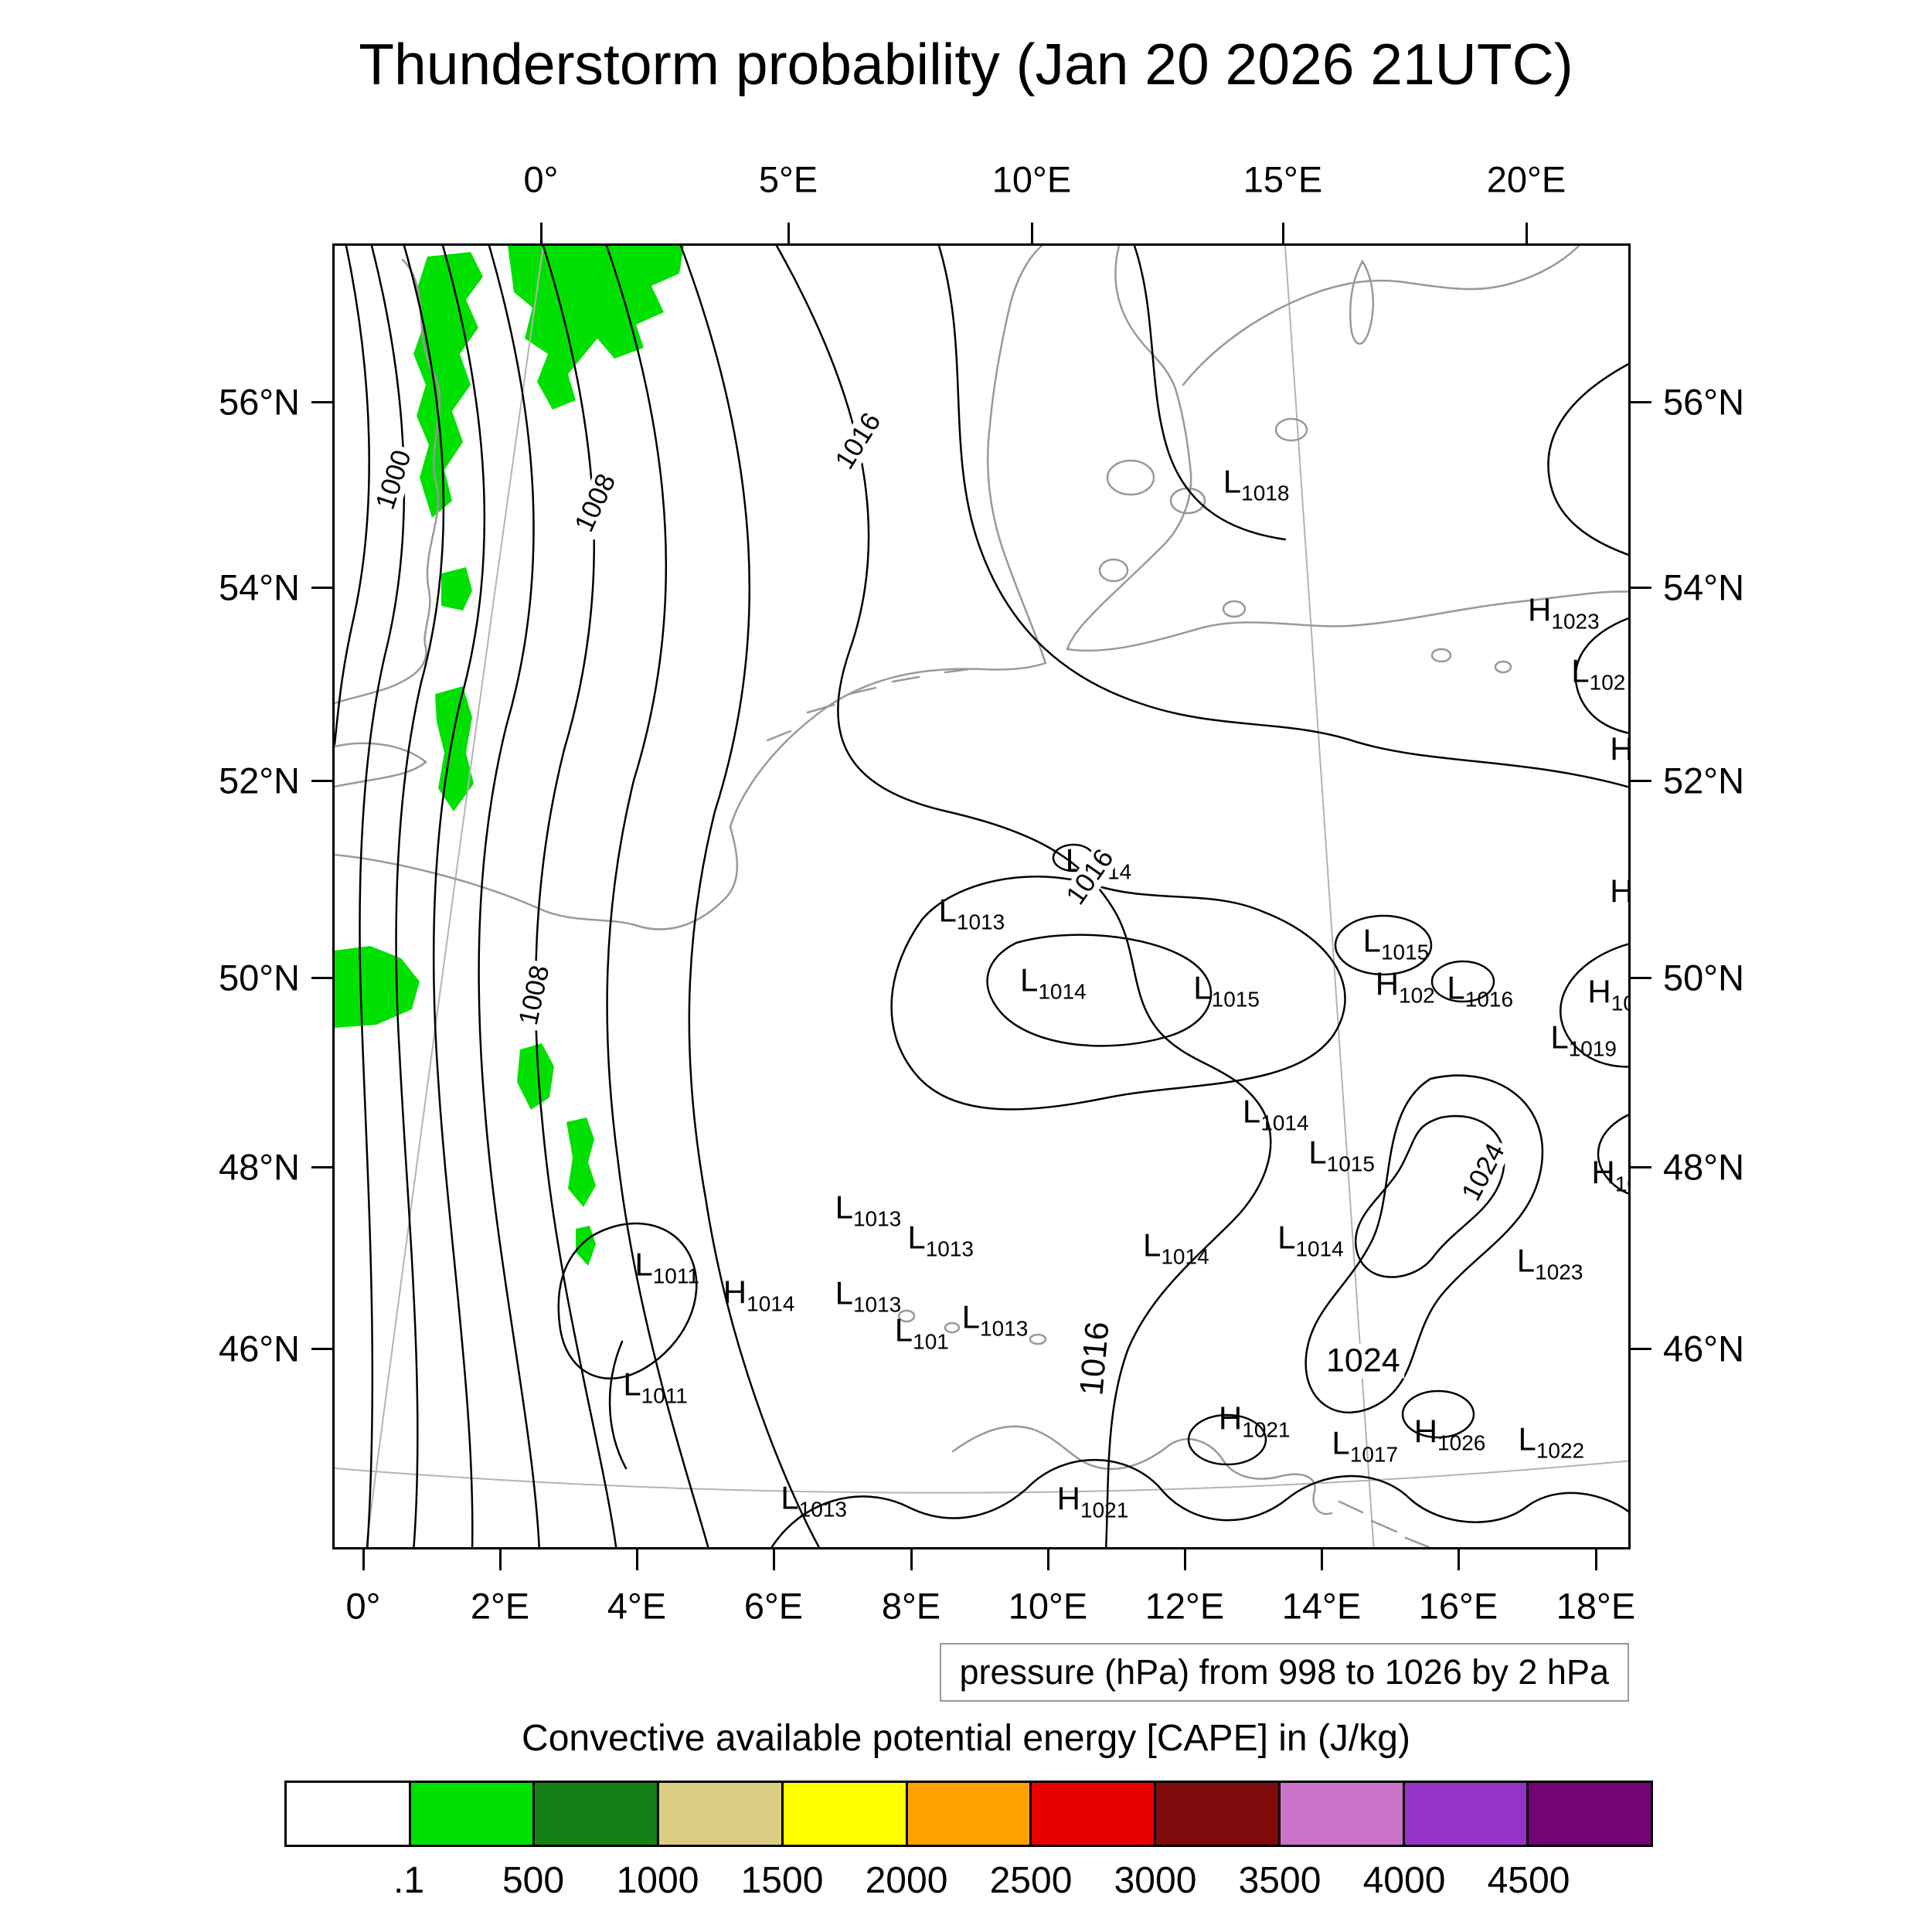 Image resolution: width=1932 pixels, height=1932 pixels. I want to click on pressure-value: 1015, so click(1405, 952).